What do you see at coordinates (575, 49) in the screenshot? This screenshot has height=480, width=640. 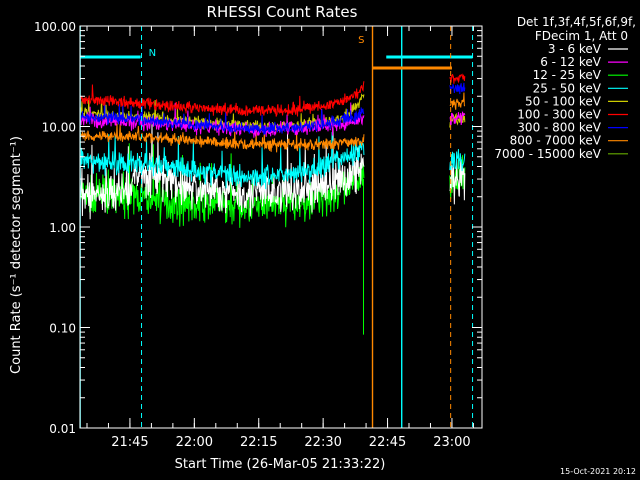 I see `legend-label: 3 - 6 keV` at bounding box center [575, 49].